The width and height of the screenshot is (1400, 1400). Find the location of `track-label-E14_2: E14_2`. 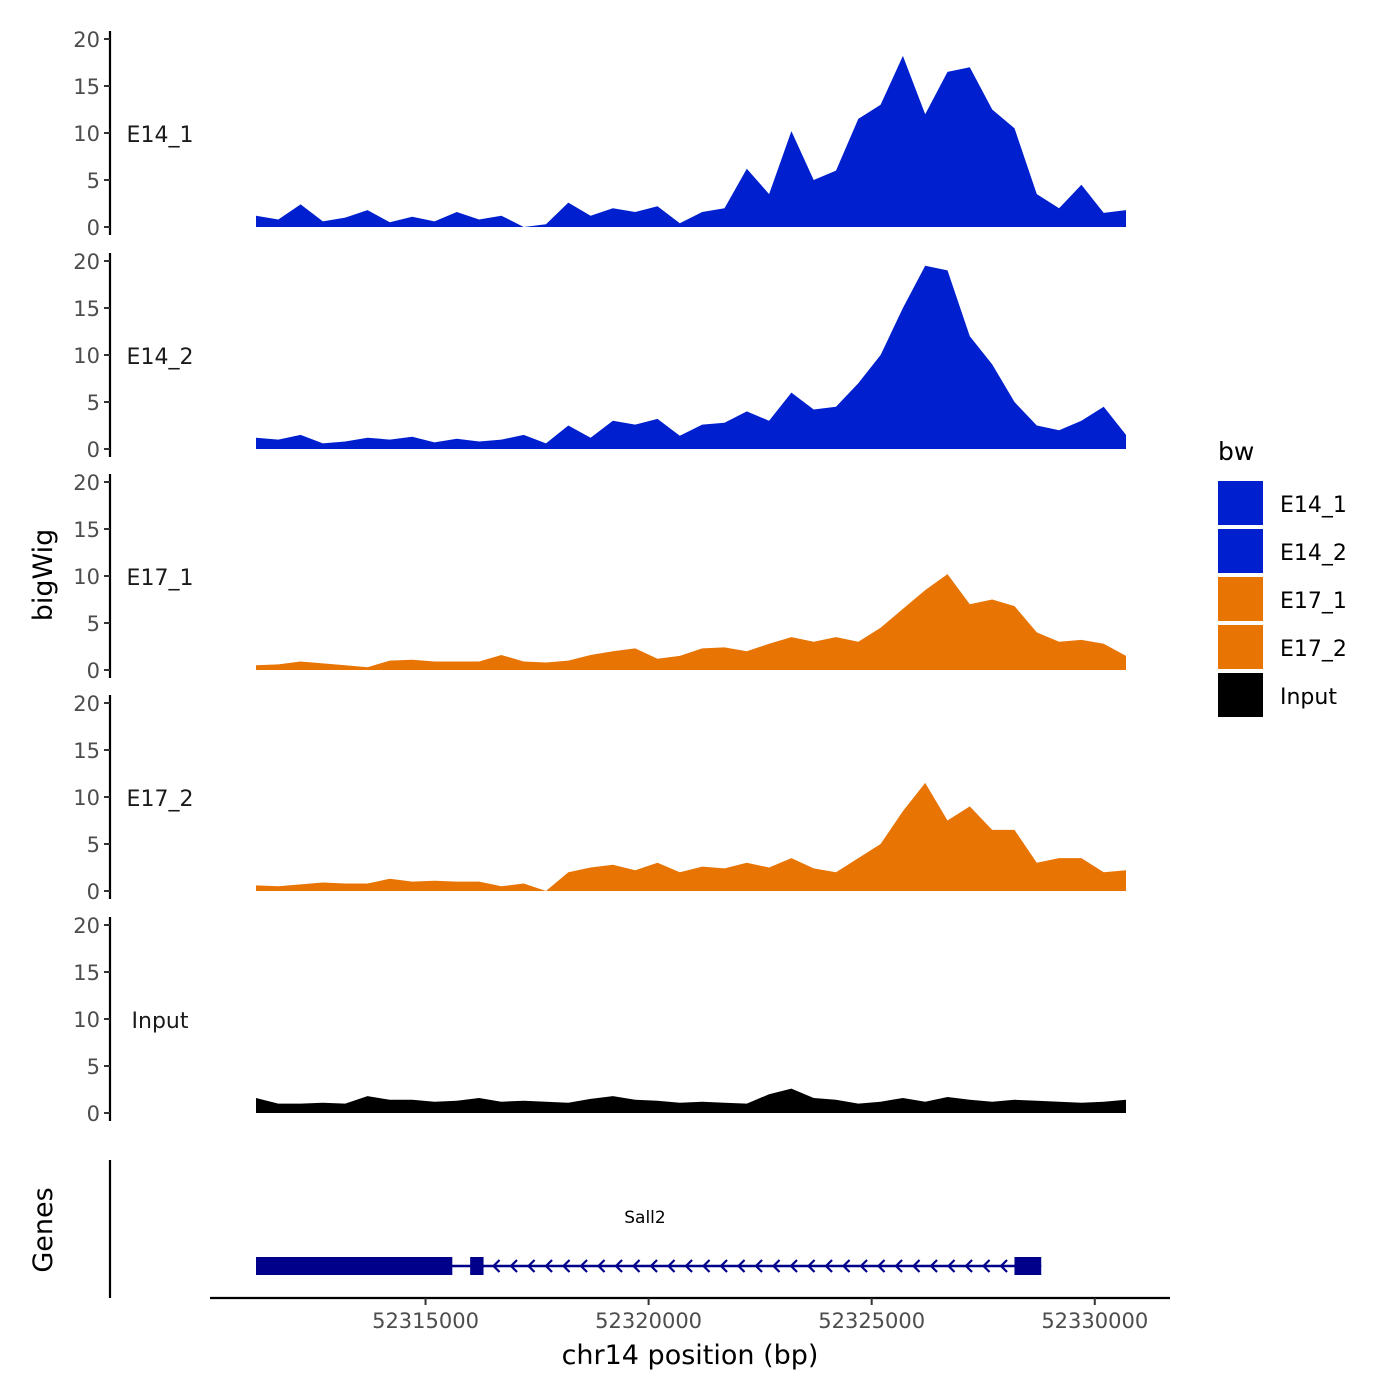

track-label-E14_2: E14_2 is located at coordinates (160, 357).